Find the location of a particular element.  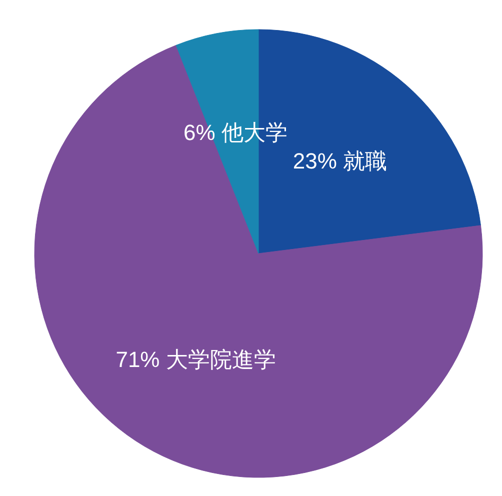

slice-label: 6% 他大学 is located at coordinates (235, 132).